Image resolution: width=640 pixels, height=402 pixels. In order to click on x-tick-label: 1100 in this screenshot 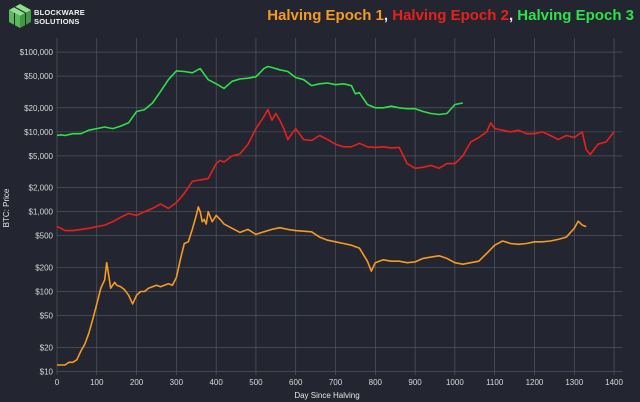, I will do `click(495, 382)`.